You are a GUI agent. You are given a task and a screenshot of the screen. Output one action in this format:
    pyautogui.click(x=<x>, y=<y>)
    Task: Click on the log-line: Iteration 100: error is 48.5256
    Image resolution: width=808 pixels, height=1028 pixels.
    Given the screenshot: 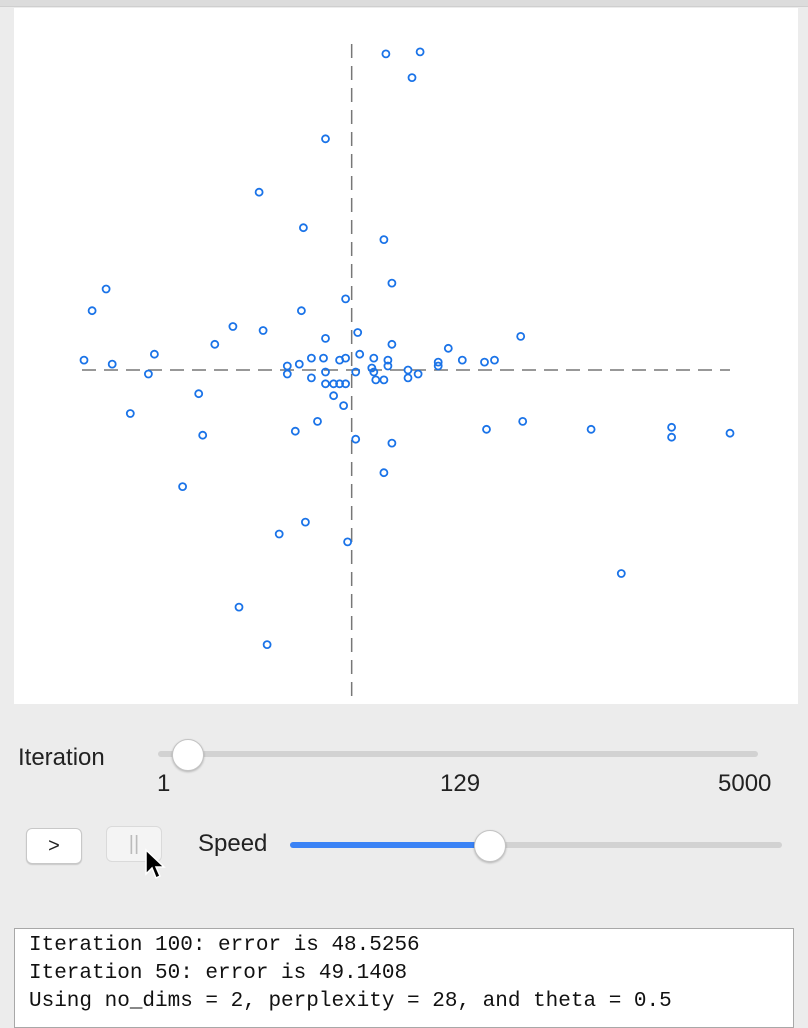 What is the action you would take?
    pyautogui.click(x=224, y=945)
    